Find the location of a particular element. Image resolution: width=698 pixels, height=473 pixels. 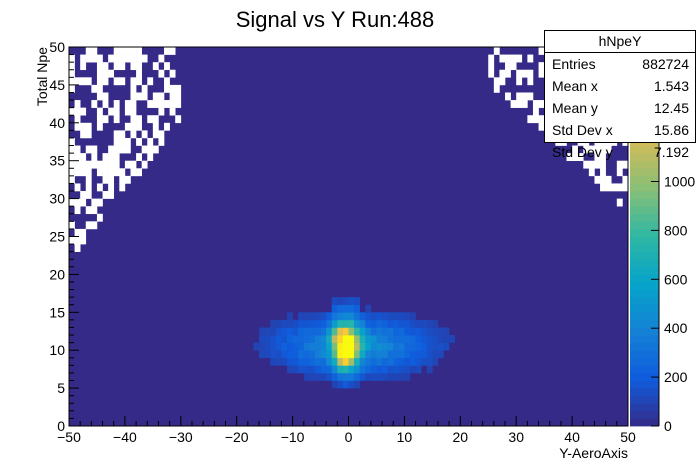

stats-label: Std Dev x is located at coordinates (582, 130).